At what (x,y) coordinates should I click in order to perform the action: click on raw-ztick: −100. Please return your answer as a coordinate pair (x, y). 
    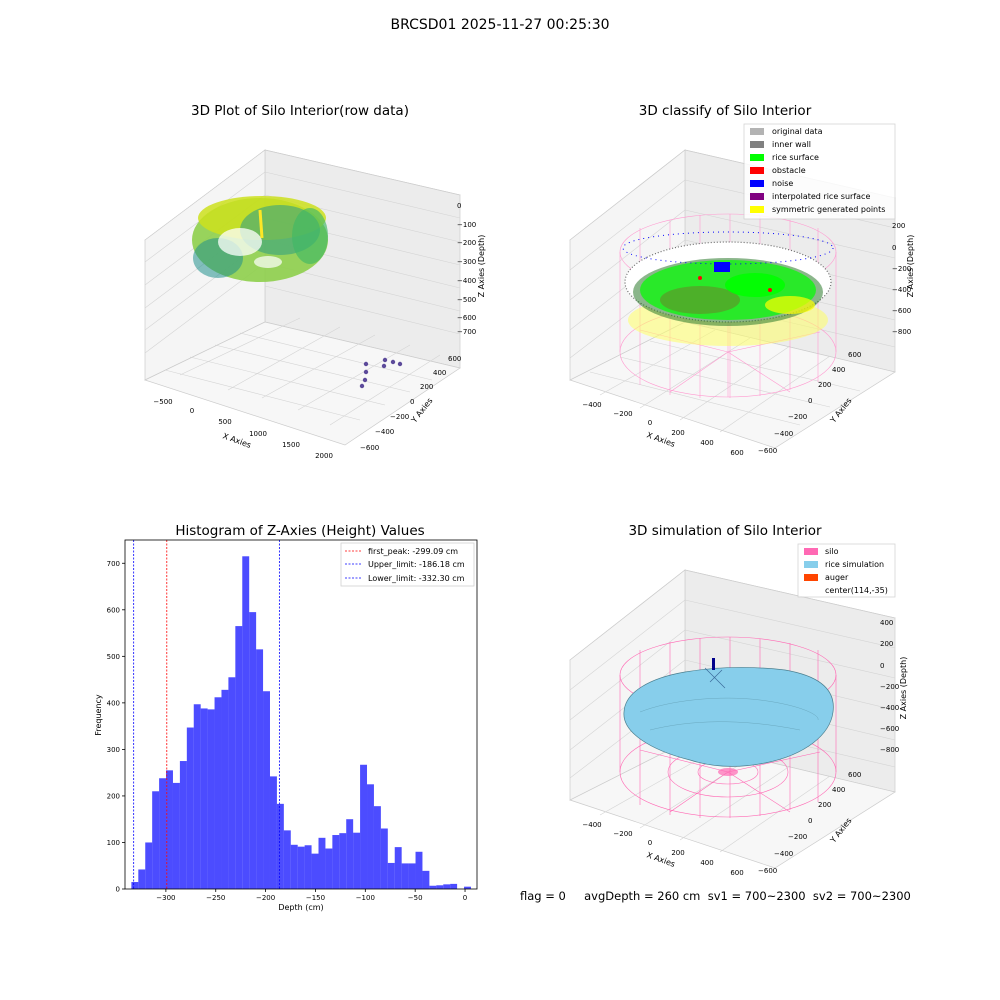
    Looking at the image, I should click on (466, 225).